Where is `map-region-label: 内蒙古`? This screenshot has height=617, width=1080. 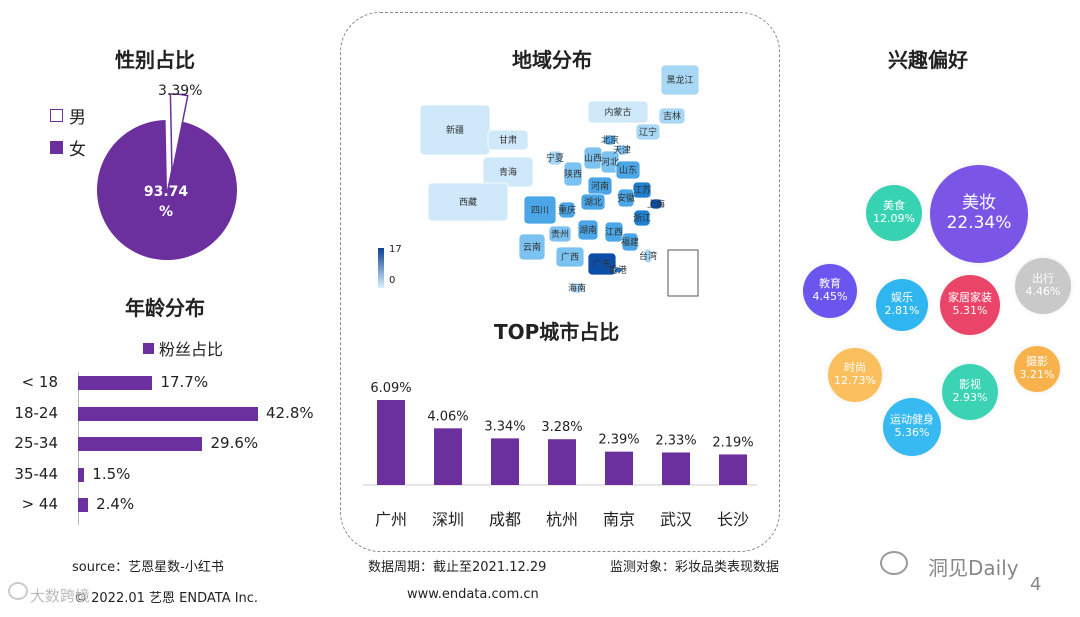 map-region-label: 内蒙古 is located at coordinates (617, 112).